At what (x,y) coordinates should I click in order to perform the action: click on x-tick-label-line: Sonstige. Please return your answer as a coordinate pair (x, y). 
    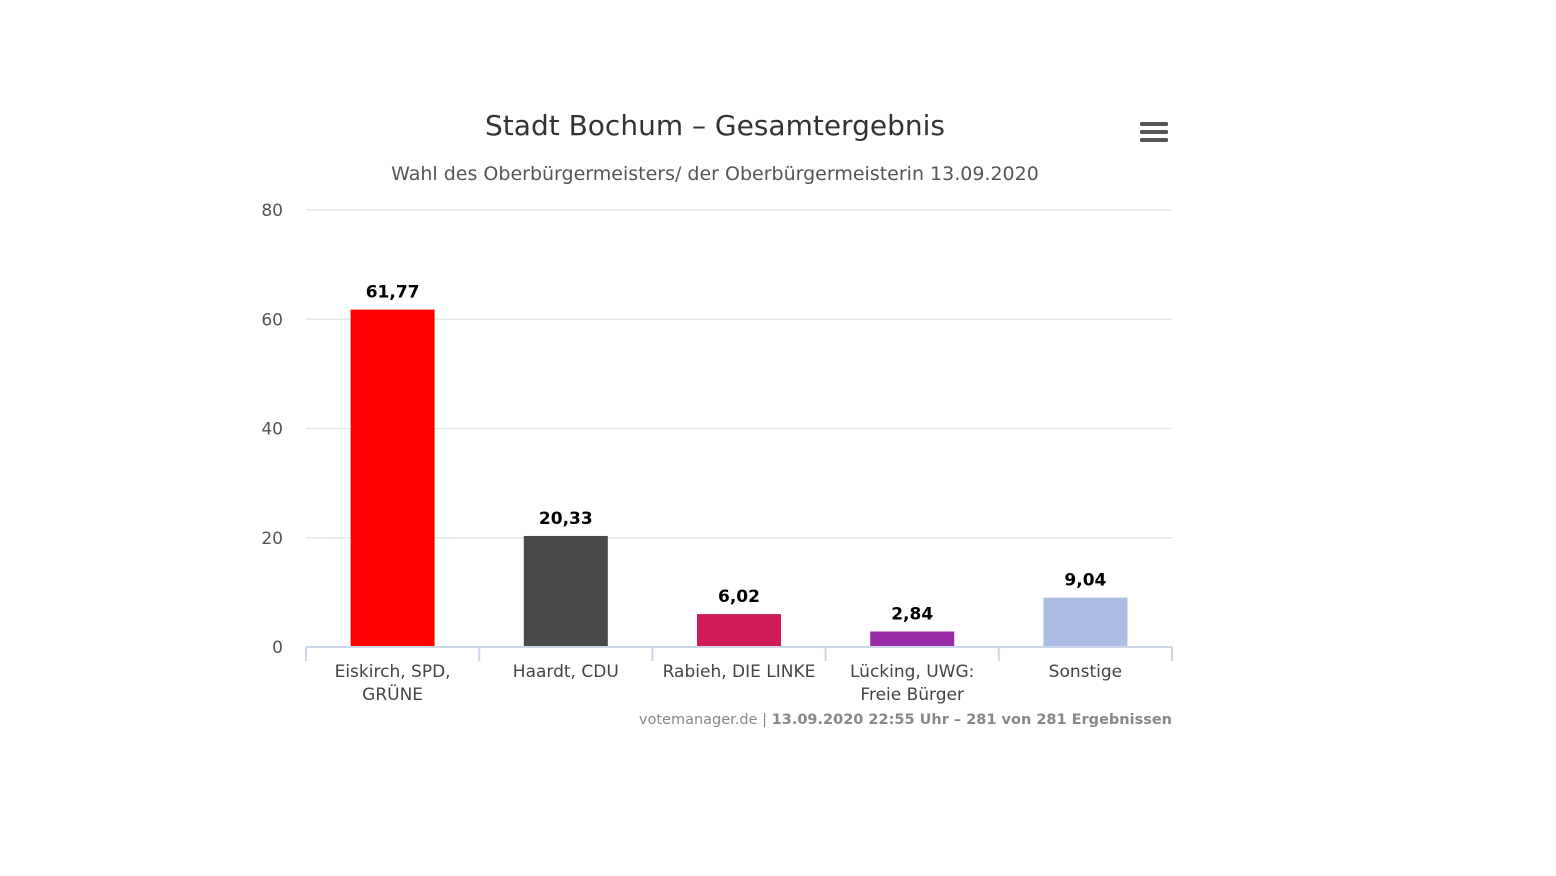
    Looking at the image, I should click on (1085, 672).